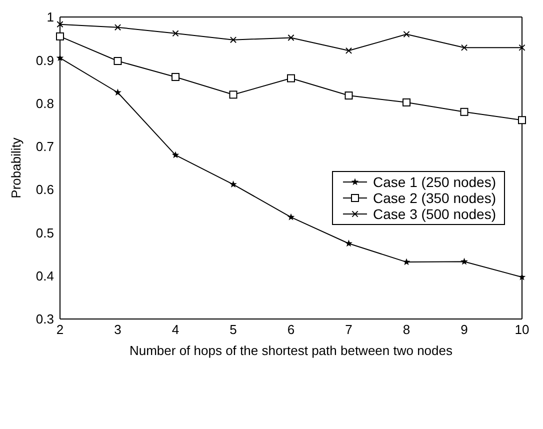  Describe the element at coordinates (434, 214) in the screenshot. I see `legend-label: Case 3 (500 nodes)` at that location.